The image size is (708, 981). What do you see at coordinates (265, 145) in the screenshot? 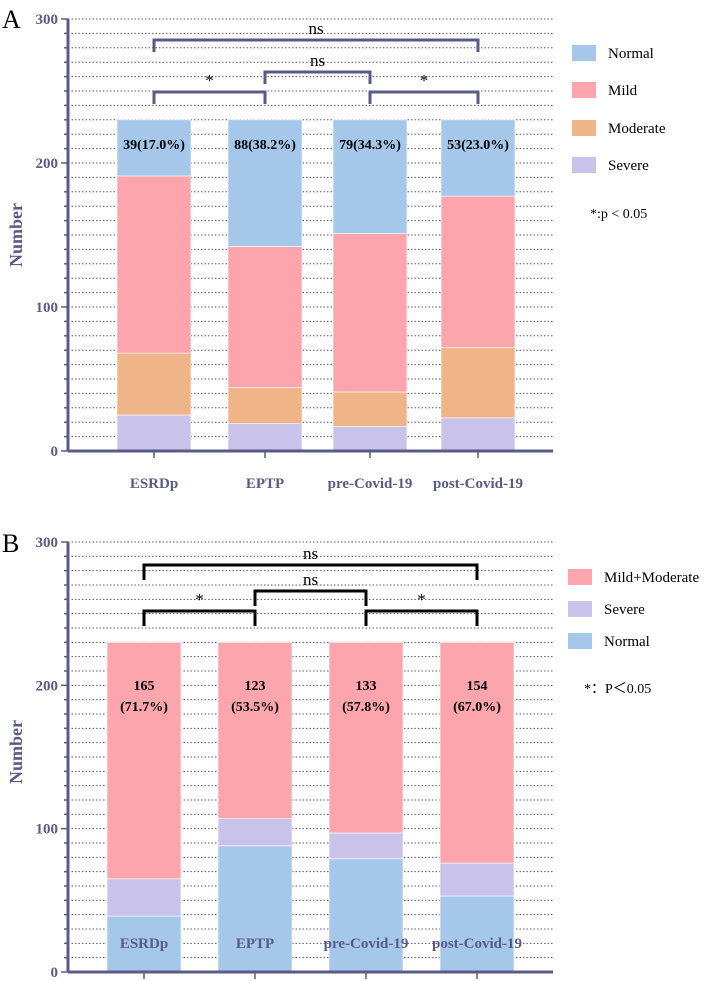
I see `bar-label-eptp: 88(38.2%)` at bounding box center [265, 145].